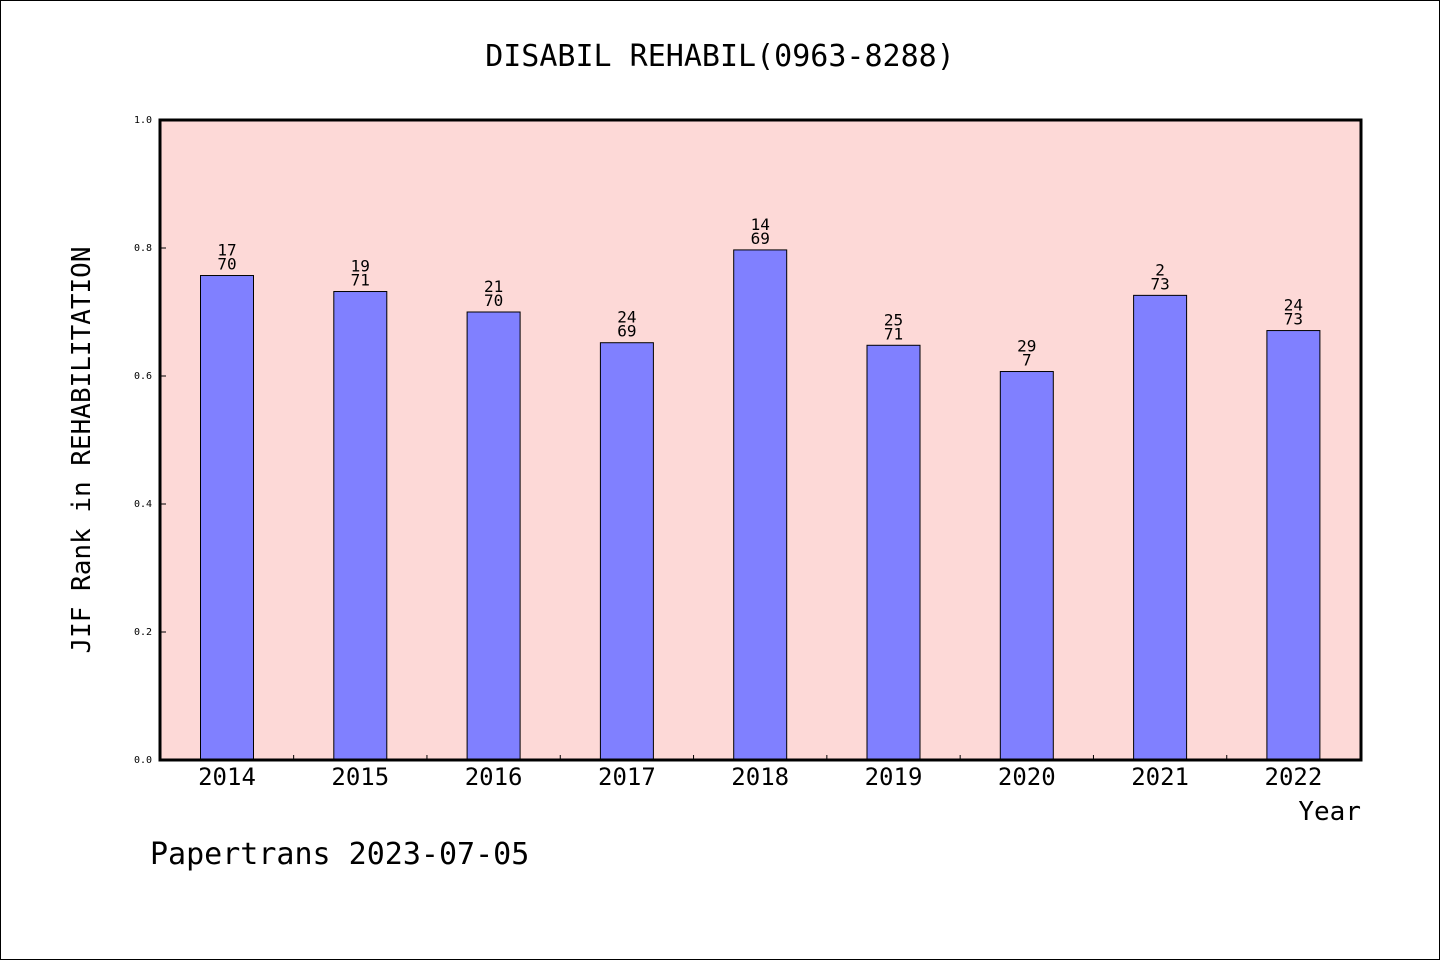 This screenshot has height=960, width=1440. I want to click on bar-2018, so click(760, 505).